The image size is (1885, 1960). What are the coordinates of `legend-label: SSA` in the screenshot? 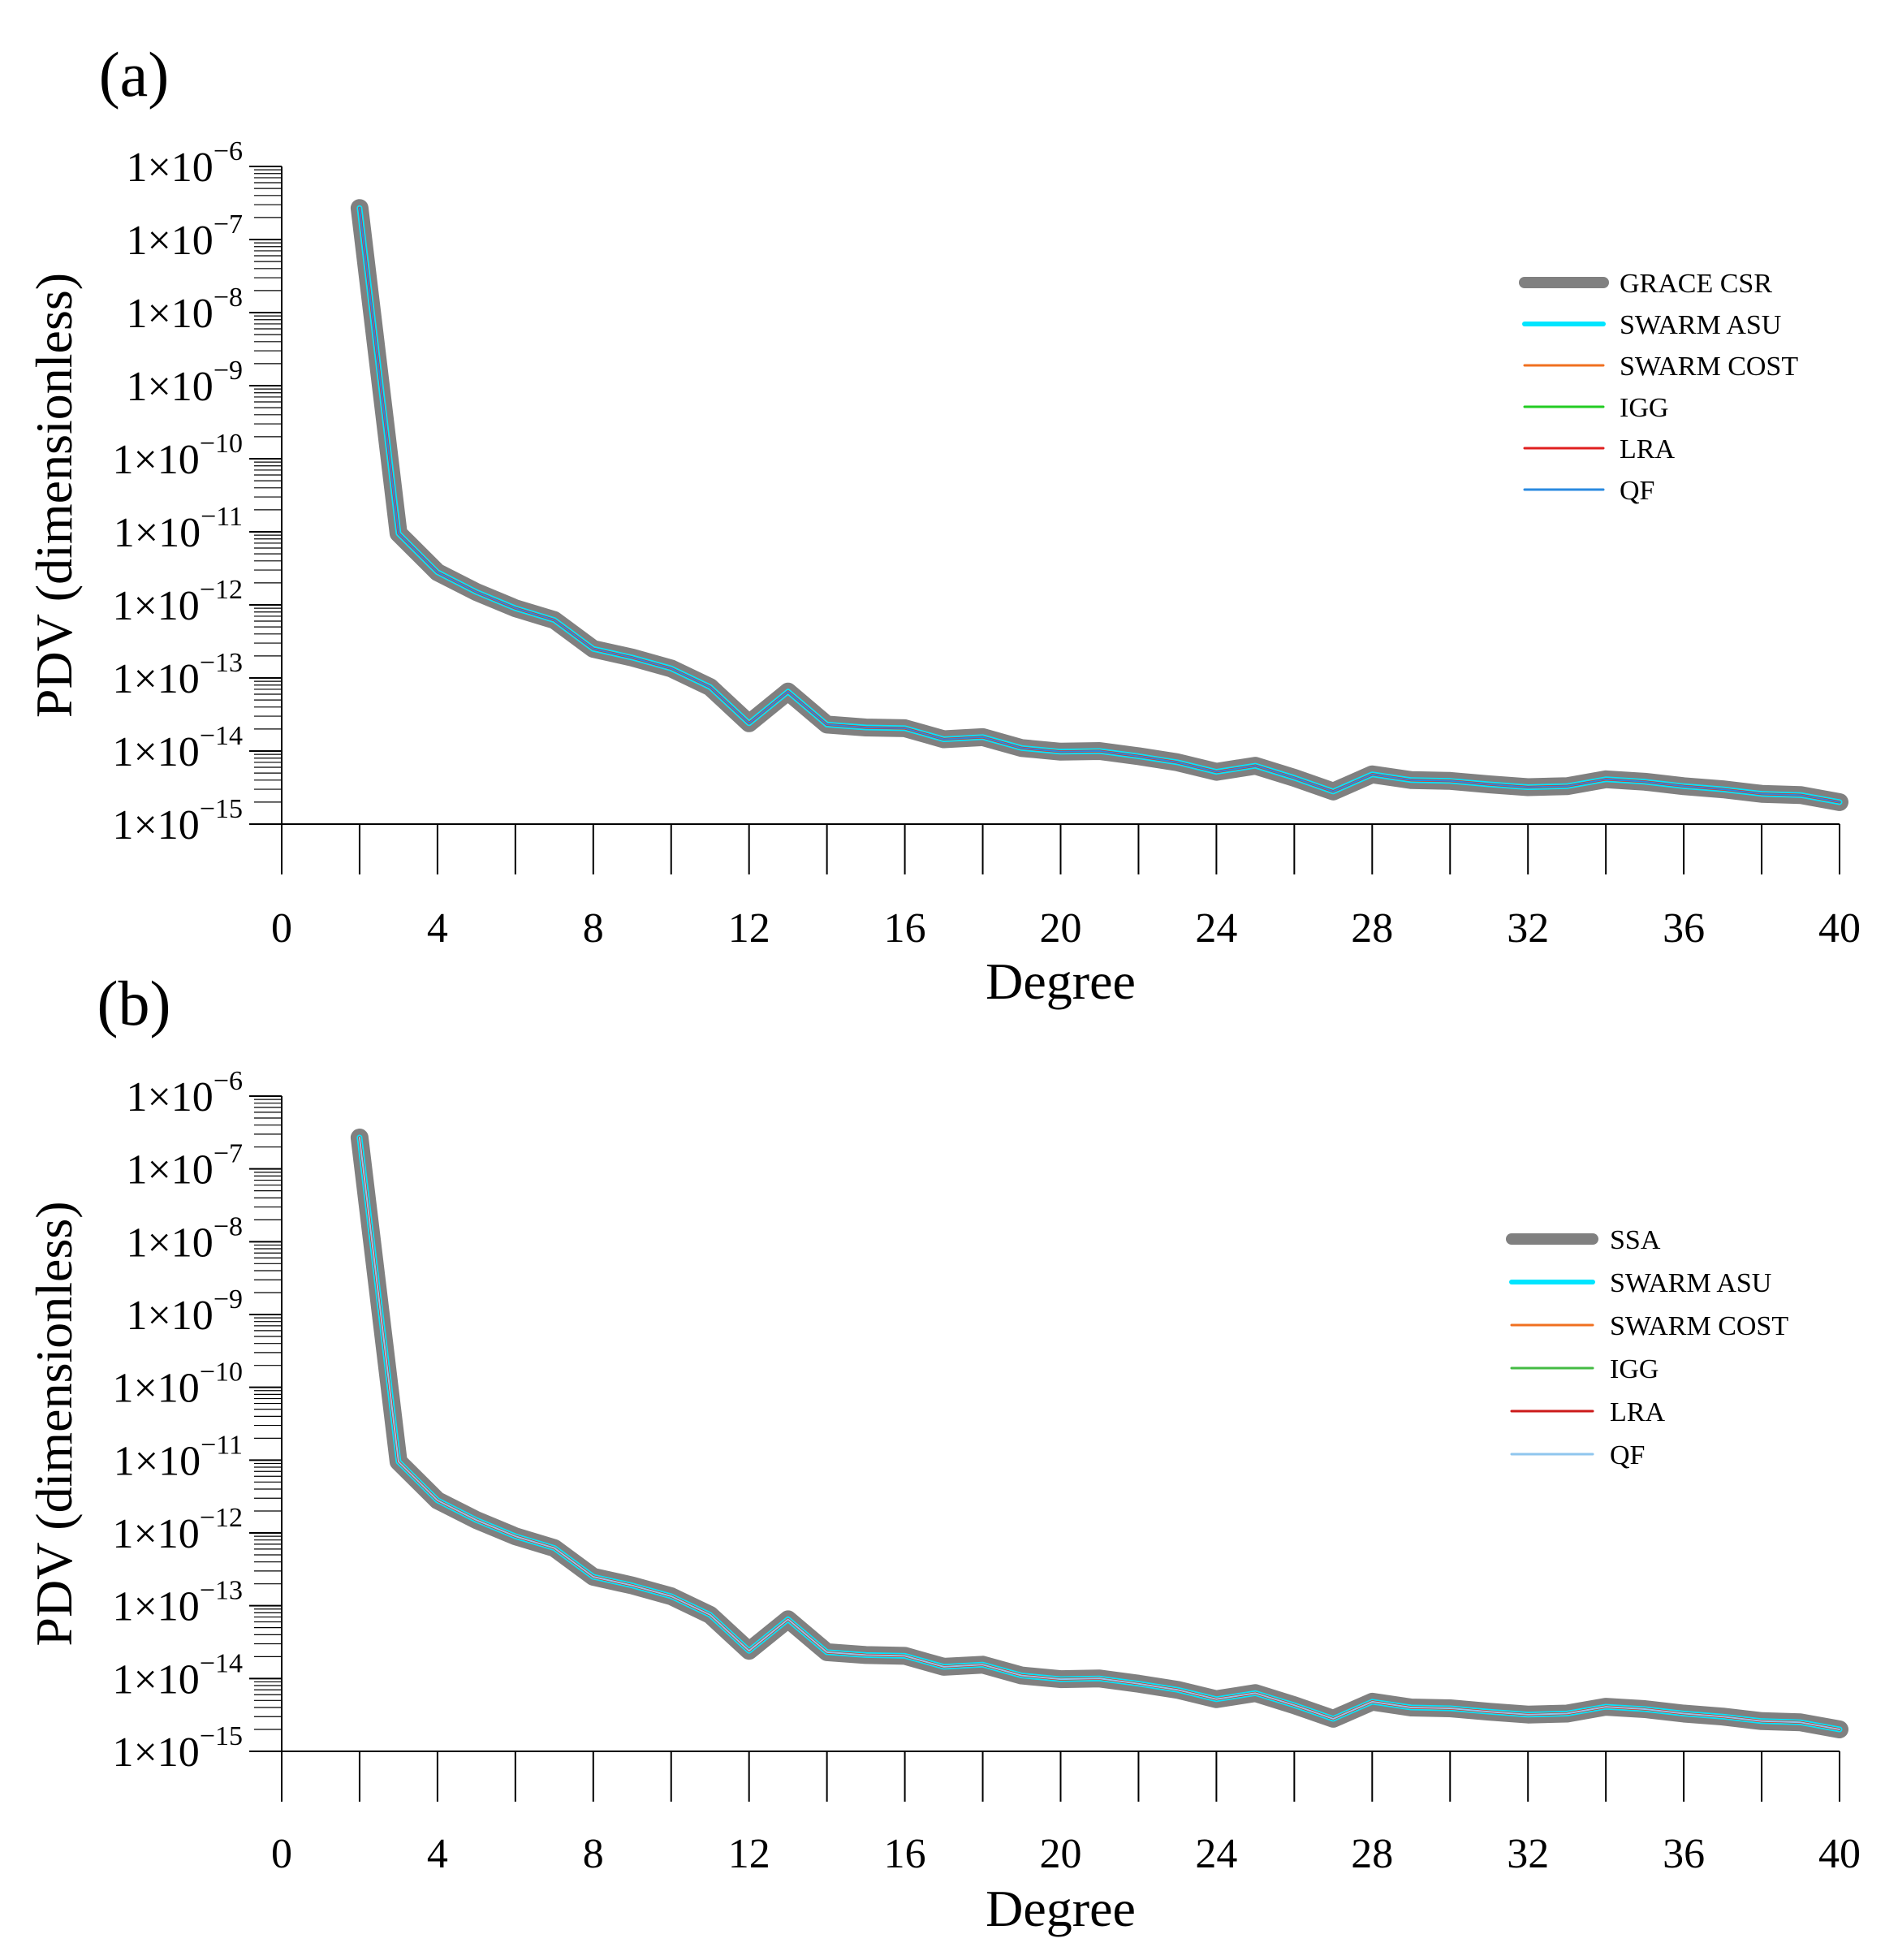 It's located at (1636, 1240).